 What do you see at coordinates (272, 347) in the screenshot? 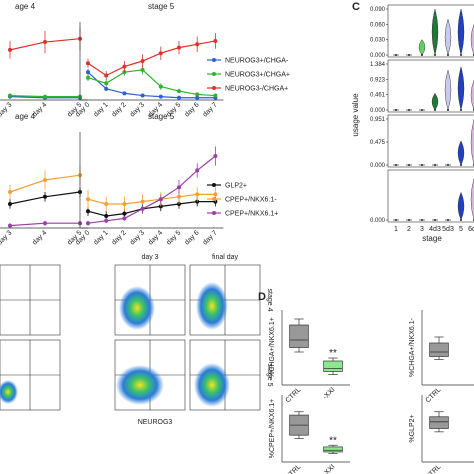
I see `y-axis-label: %CHGA+/NKX6.1+` at bounding box center [272, 347].